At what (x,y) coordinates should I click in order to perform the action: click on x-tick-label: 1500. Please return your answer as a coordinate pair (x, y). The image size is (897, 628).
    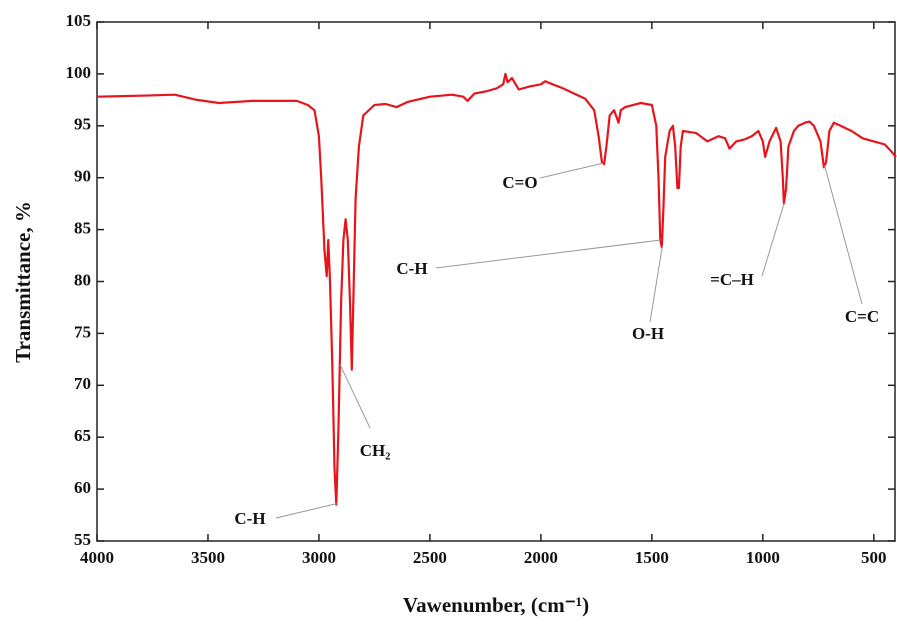
    Looking at the image, I should click on (652, 557).